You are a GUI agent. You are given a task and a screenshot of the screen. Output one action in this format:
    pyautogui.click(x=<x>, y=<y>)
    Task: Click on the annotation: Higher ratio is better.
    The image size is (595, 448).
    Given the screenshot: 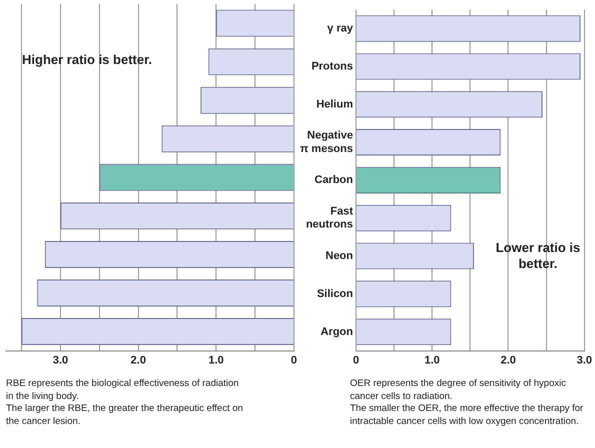 What is the action you would take?
    pyautogui.click(x=88, y=60)
    